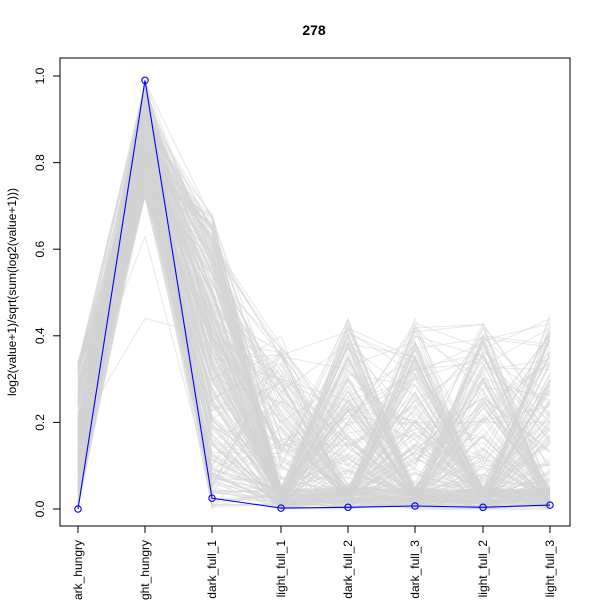 This screenshot has height=605, width=600. What do you see at coordinates (314, 30) in the screenshot?
I see `chart-title: 278` at bounding box center [314, 30].